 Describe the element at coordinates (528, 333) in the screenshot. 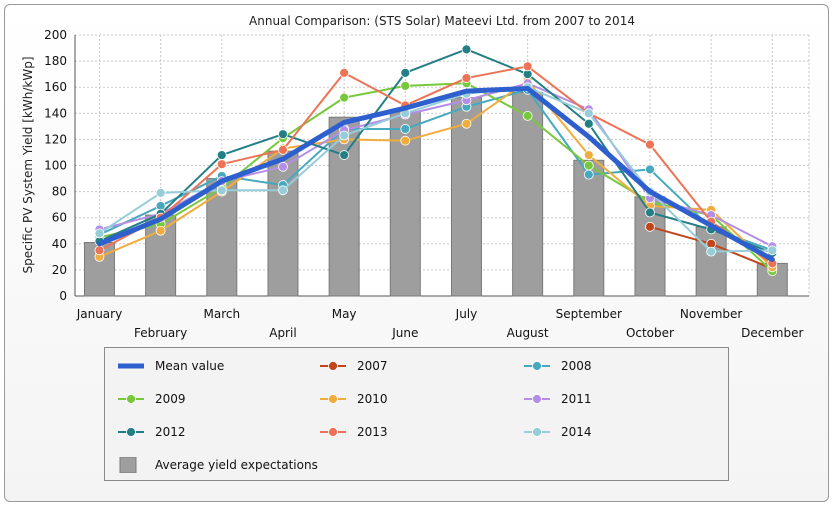

I see `x-tick-label: August` at that location.